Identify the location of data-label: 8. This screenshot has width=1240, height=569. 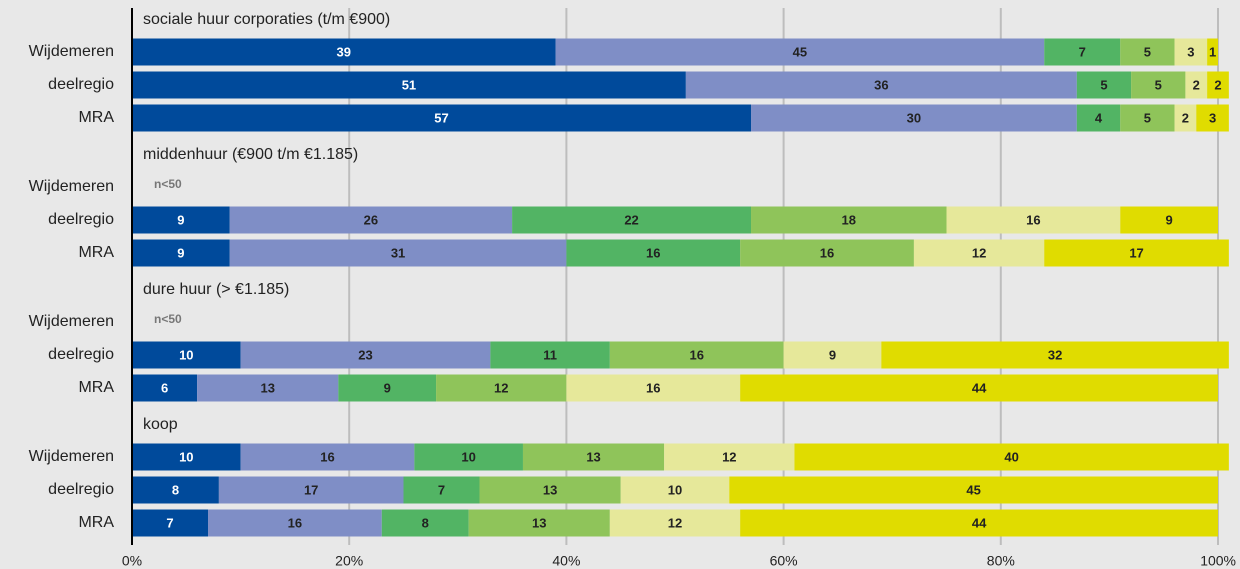
(175, 489).